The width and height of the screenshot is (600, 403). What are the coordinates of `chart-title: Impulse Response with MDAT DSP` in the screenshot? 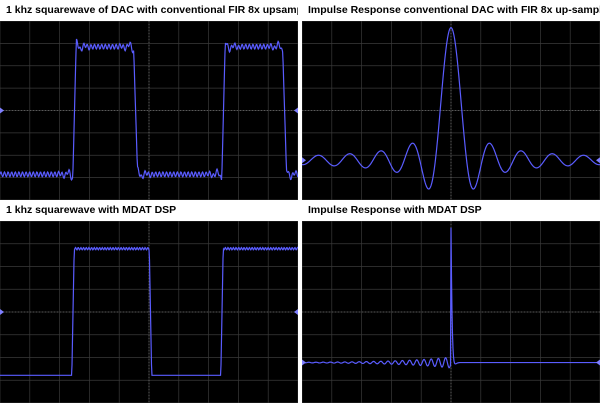 It's located at (451, 210).